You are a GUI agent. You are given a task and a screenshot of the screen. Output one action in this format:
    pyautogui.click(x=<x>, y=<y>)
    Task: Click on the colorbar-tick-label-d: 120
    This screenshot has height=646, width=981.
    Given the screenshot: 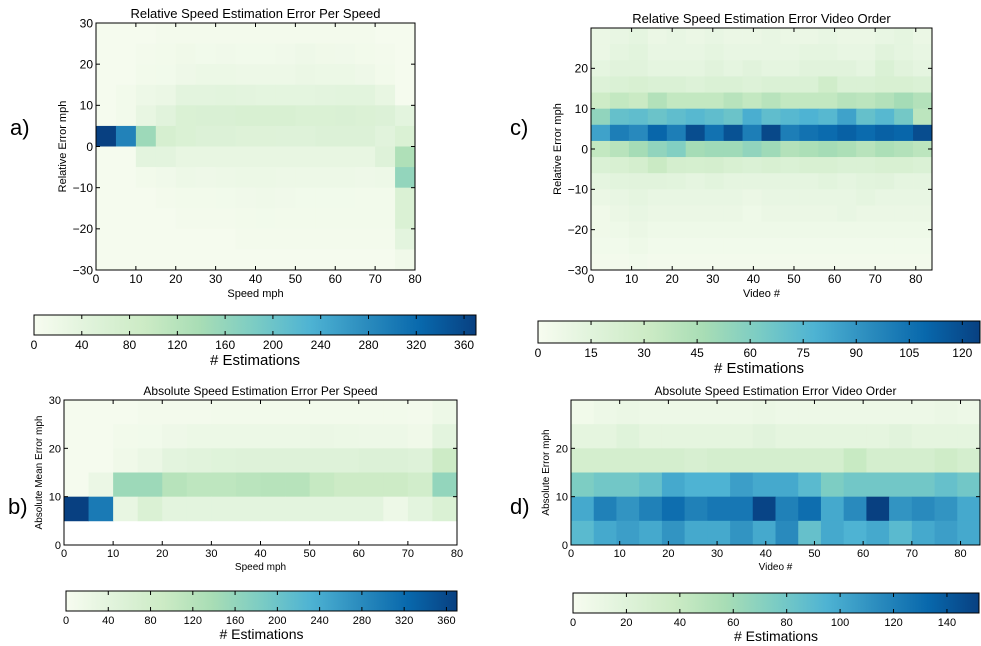 What is the action you would take?
    pyautogui.click(x=893, y=623)
    